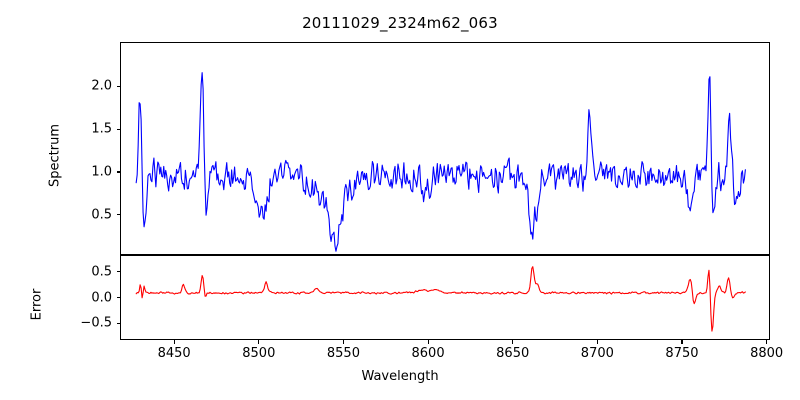 The image size is (800, 400). I want to click on y-tick-label-error-2: 0.5, so click(101, 272).